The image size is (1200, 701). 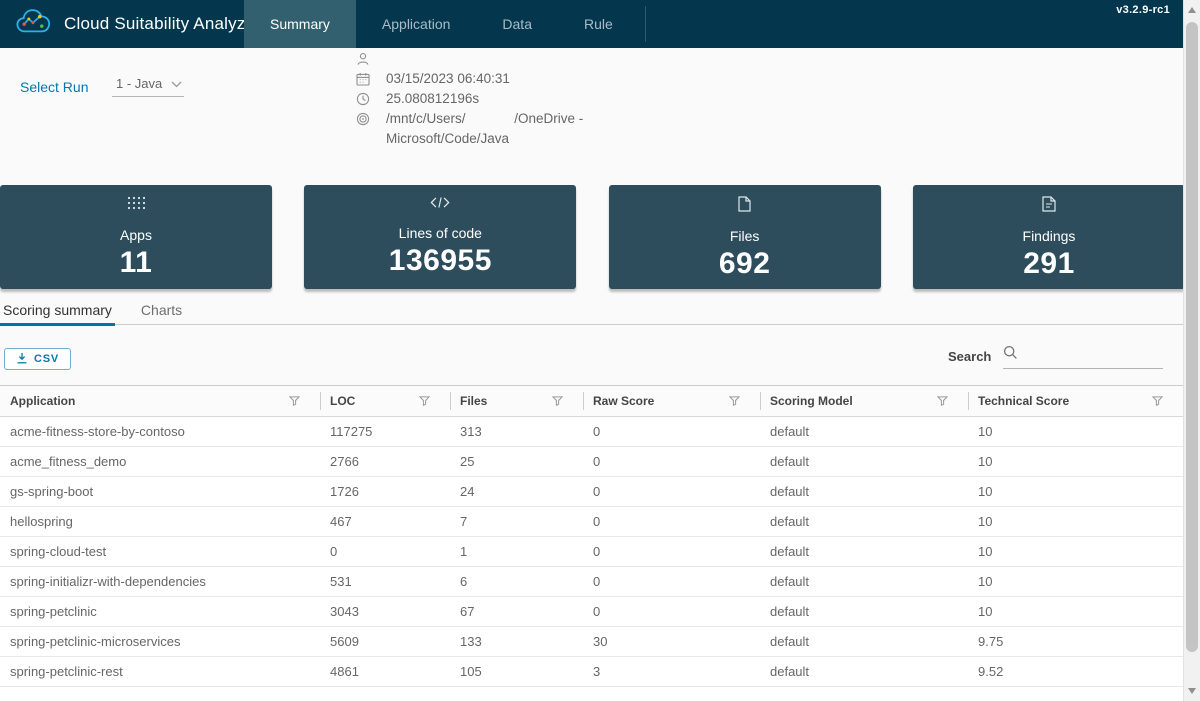 What do you see at coordinates (1075, 641) in the screenshot?
I see `cell-technical-score: 9.75` at bounding box center [1075, 641].